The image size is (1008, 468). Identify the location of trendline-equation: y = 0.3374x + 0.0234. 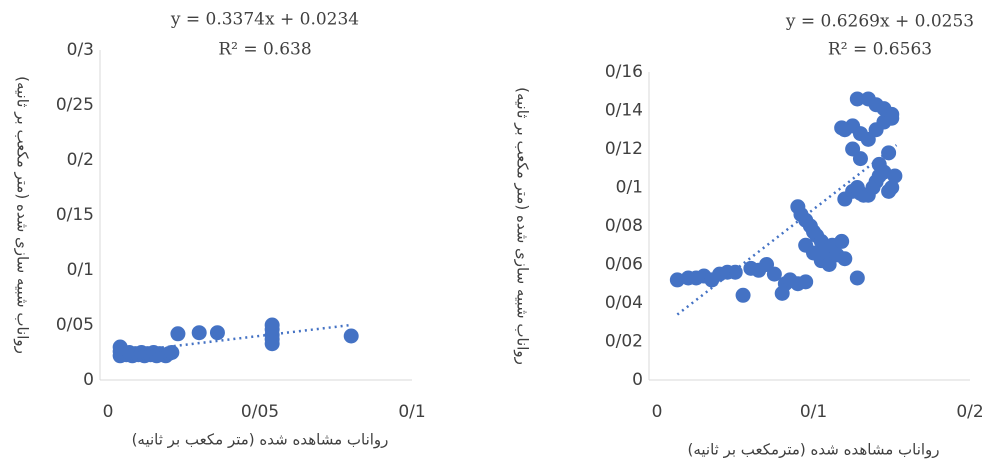
(264, 20).